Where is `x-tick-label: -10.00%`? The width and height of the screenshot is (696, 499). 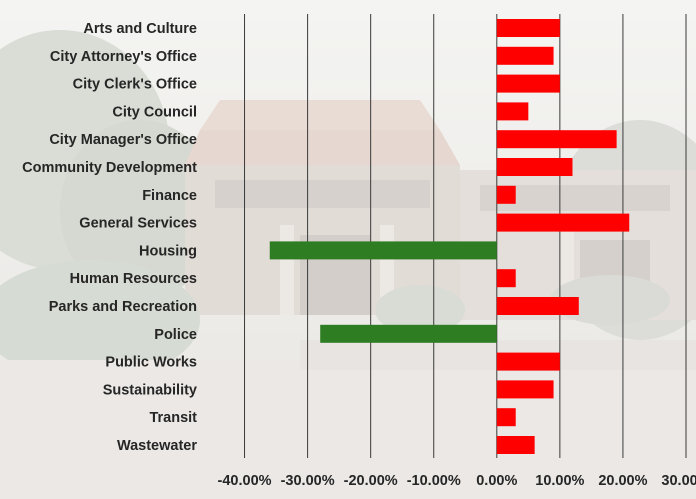
x-tick-label: -10.00% is located at coordinates (434, 481).